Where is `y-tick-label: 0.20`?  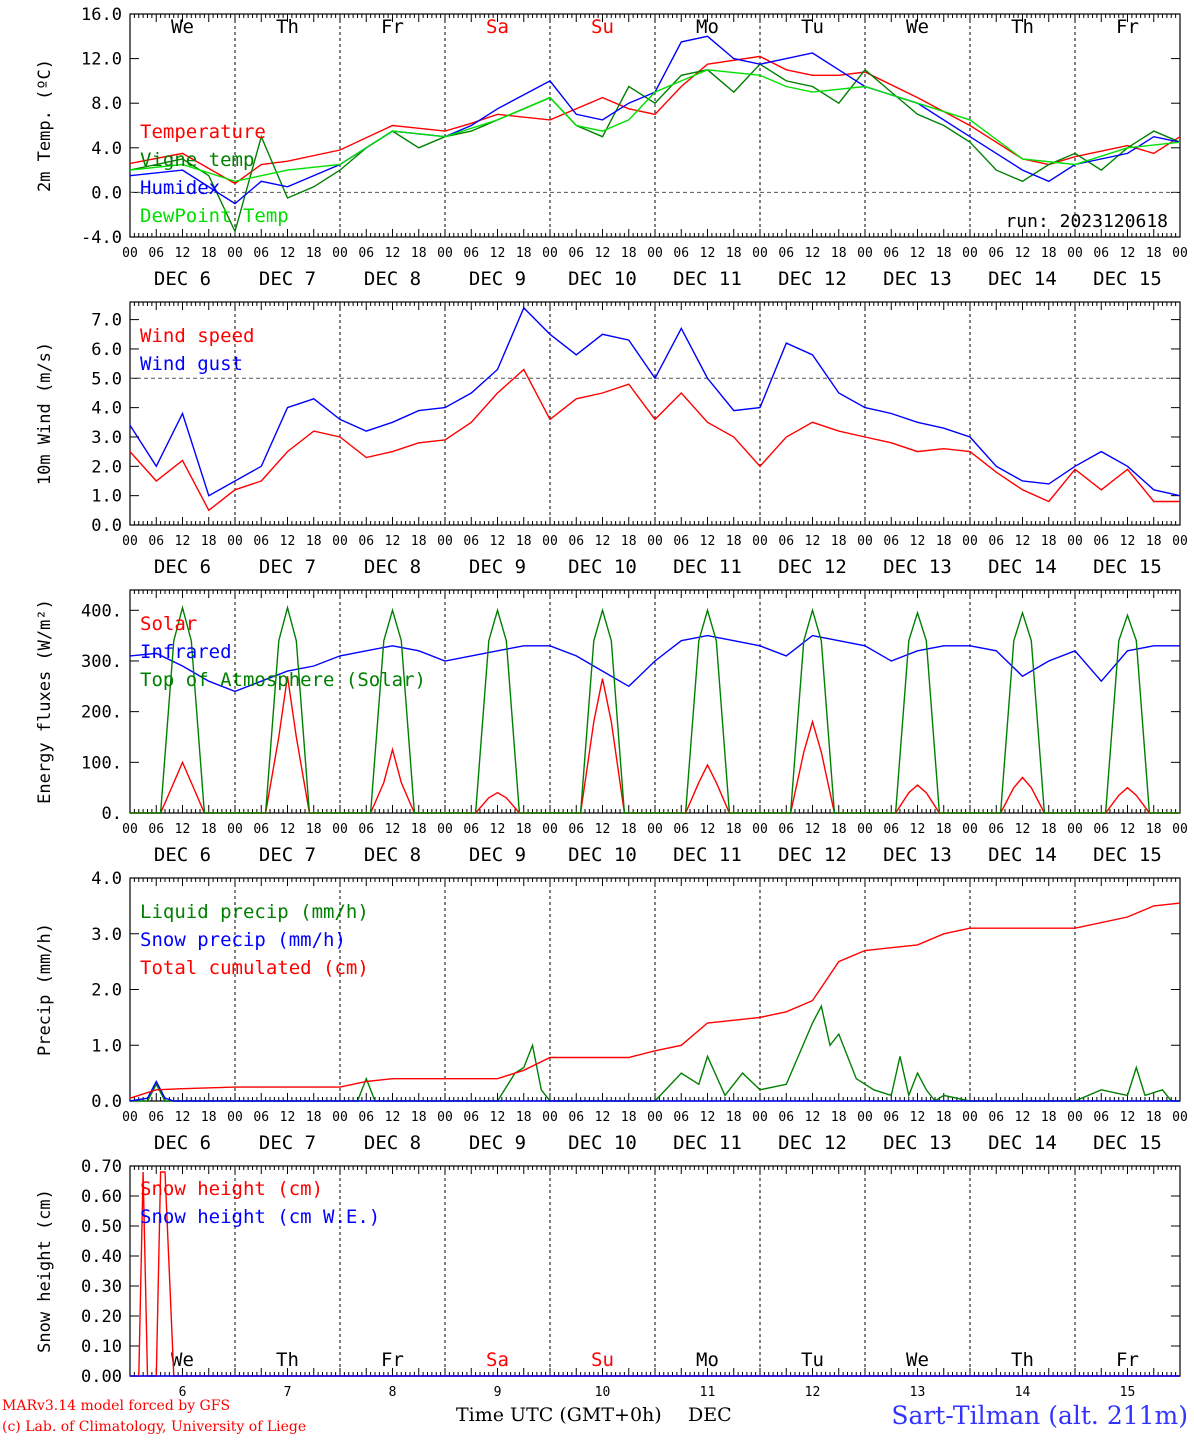
y-tick-label: 0.20 is located at coordinates (101, 1317).